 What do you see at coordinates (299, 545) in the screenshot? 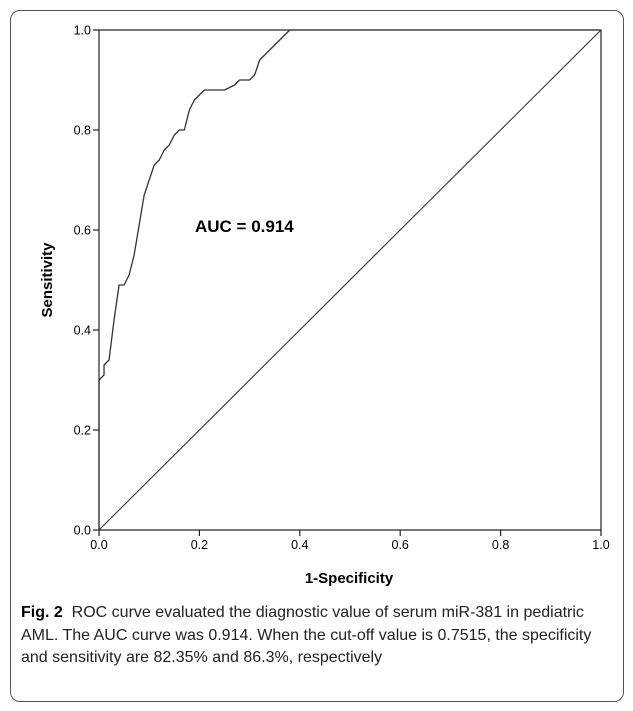
I see `x-tick-label: 0.4` at bounding box center [299, 545].